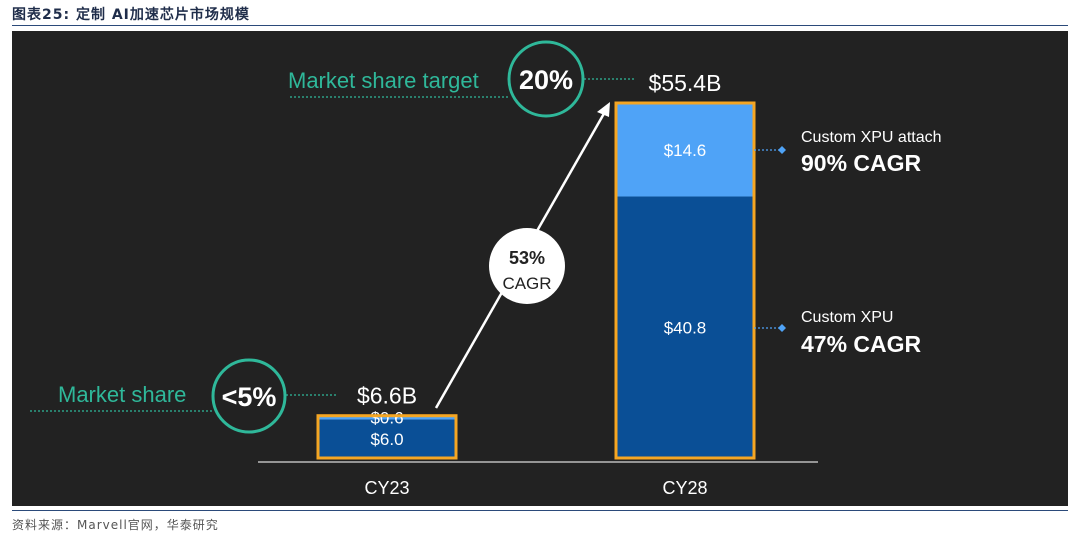 Image resolution: width=1080 pixels, height=538 pixels. Describe the element at coordinates (387, 396) in the screenshot. I see `bar-total-label: $6.6B` at that location.